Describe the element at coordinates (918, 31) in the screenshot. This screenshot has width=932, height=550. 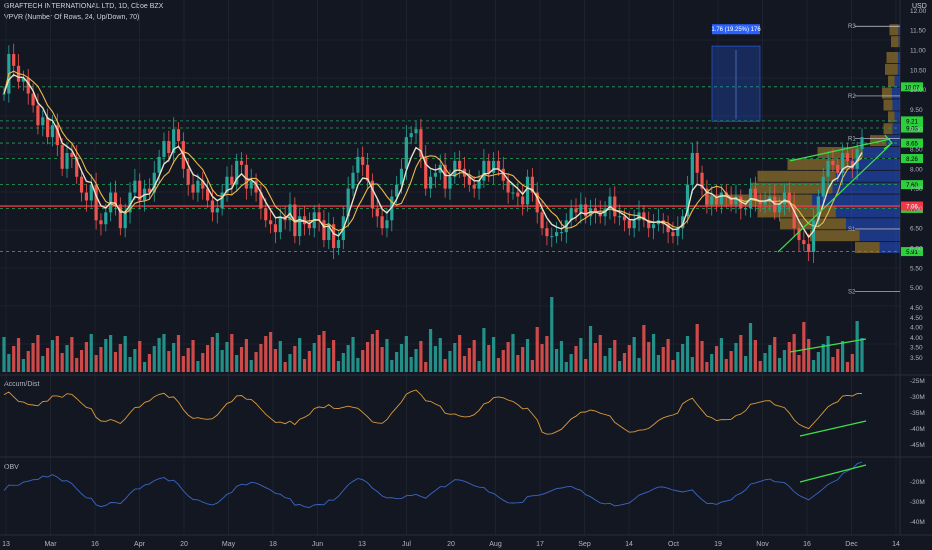
I see `price-tick-label: 11.50` at that location.